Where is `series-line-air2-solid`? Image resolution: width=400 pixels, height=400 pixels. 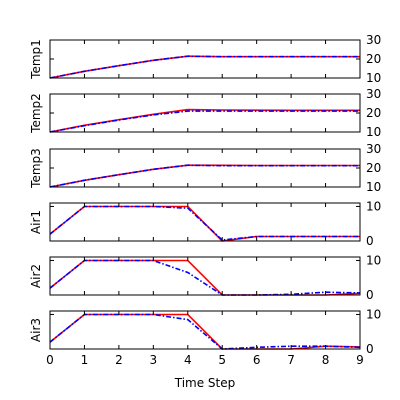
series-line-air2-solid is located at coordinates (205, 277).